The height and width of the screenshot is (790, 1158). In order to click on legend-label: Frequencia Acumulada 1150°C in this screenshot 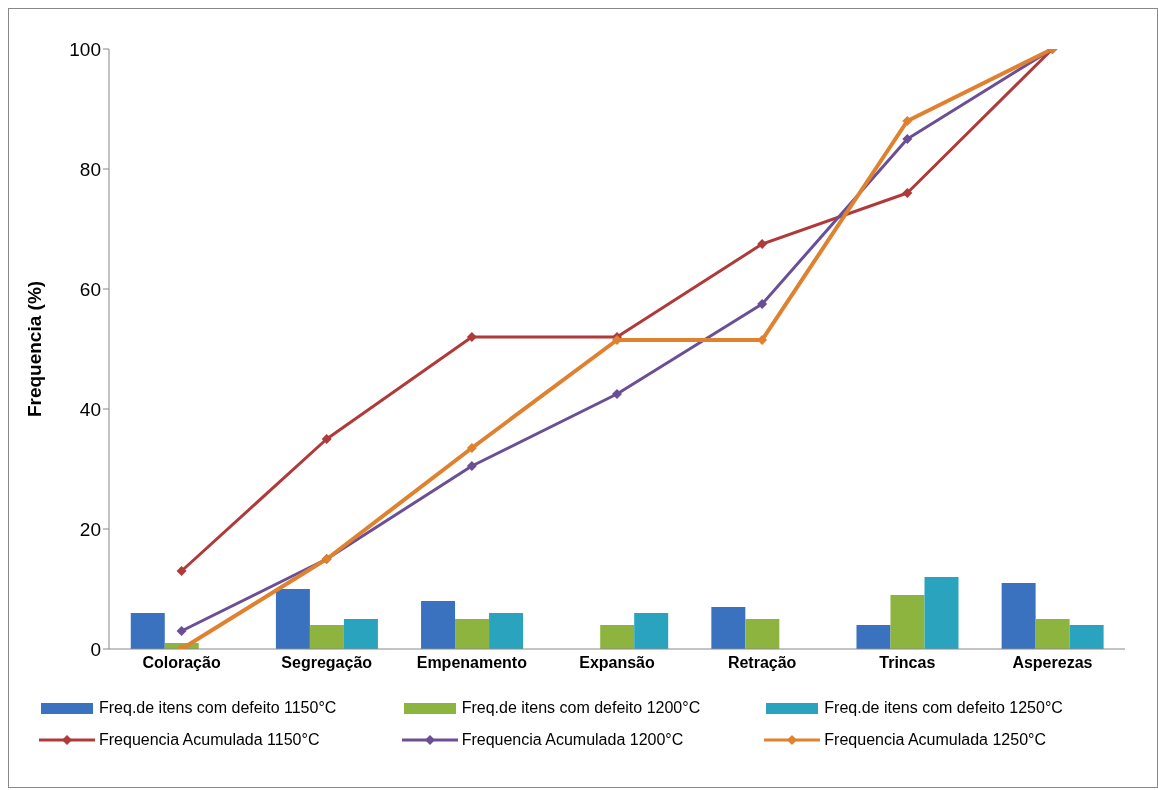, I will do `click(209, 740)`.